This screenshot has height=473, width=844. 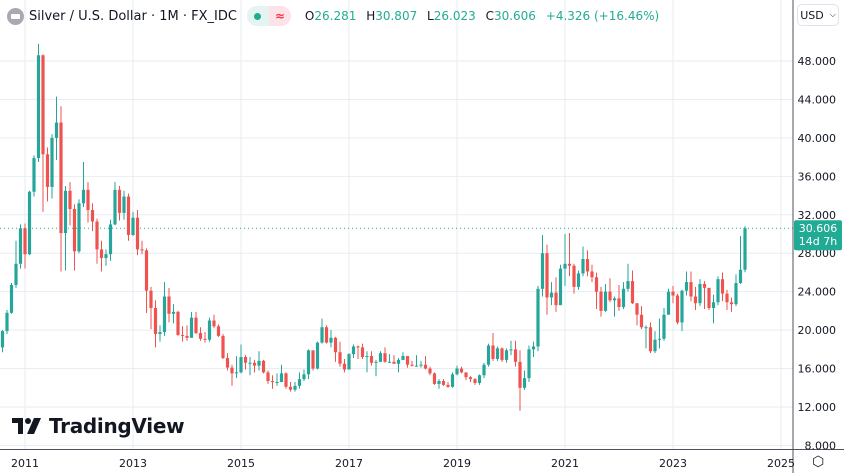 What do you see at coordinates (454, 16) in the screenshot?
I see `low-value: 26.023` at bounding box center [454, 16].